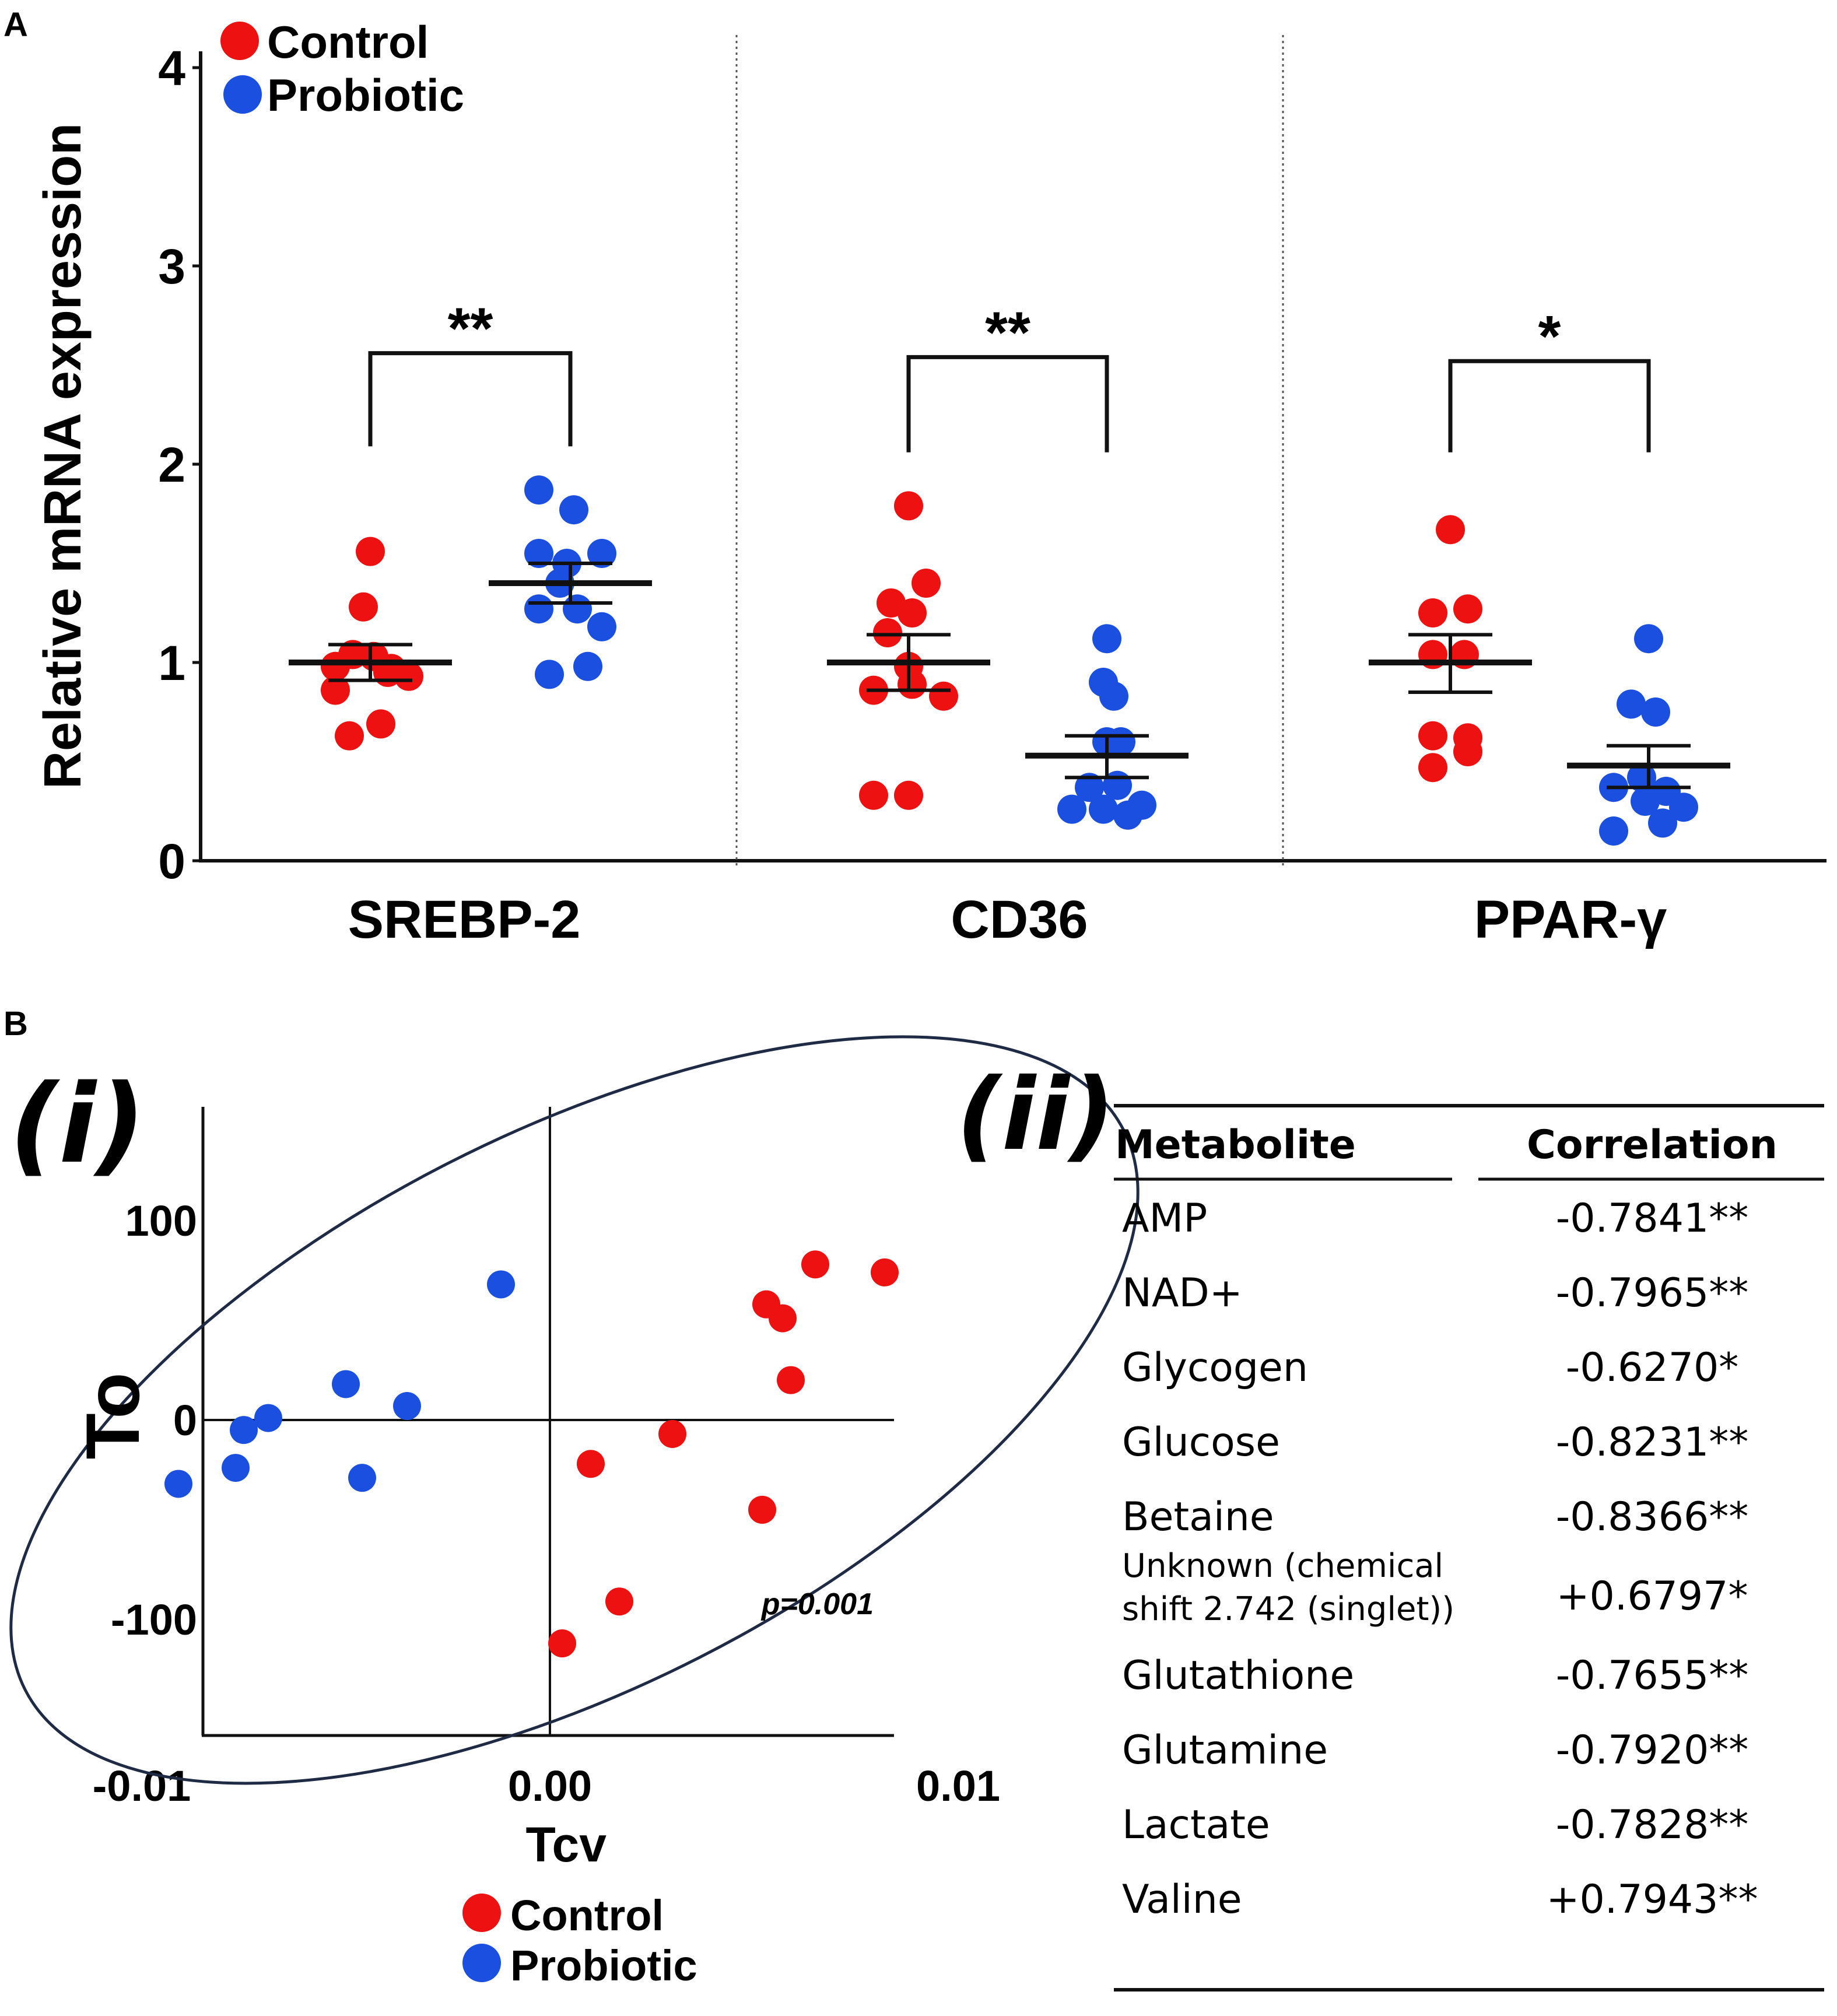 This screenshot has width=1837, height=2016. I want to click on metabolite-cell: Unknown (chemical, so click(1282, 1566).